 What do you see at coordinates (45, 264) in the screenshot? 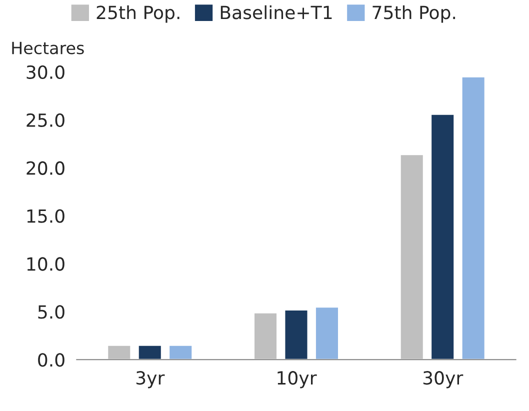
I see `y-tick-label: 10.0` at bounding box center [45, 264].